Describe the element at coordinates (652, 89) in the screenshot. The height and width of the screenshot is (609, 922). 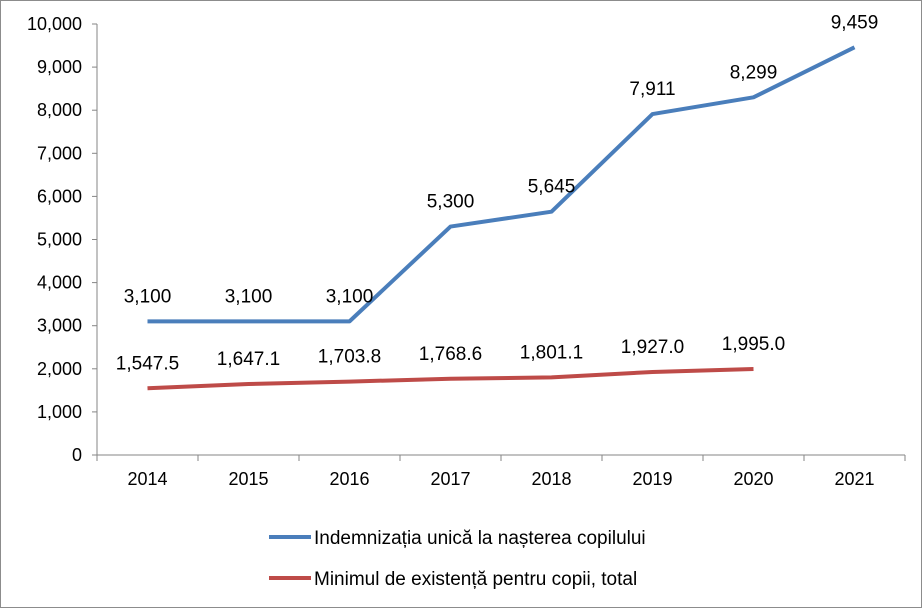
I see `data-label-series-1: 7,911` at that location.